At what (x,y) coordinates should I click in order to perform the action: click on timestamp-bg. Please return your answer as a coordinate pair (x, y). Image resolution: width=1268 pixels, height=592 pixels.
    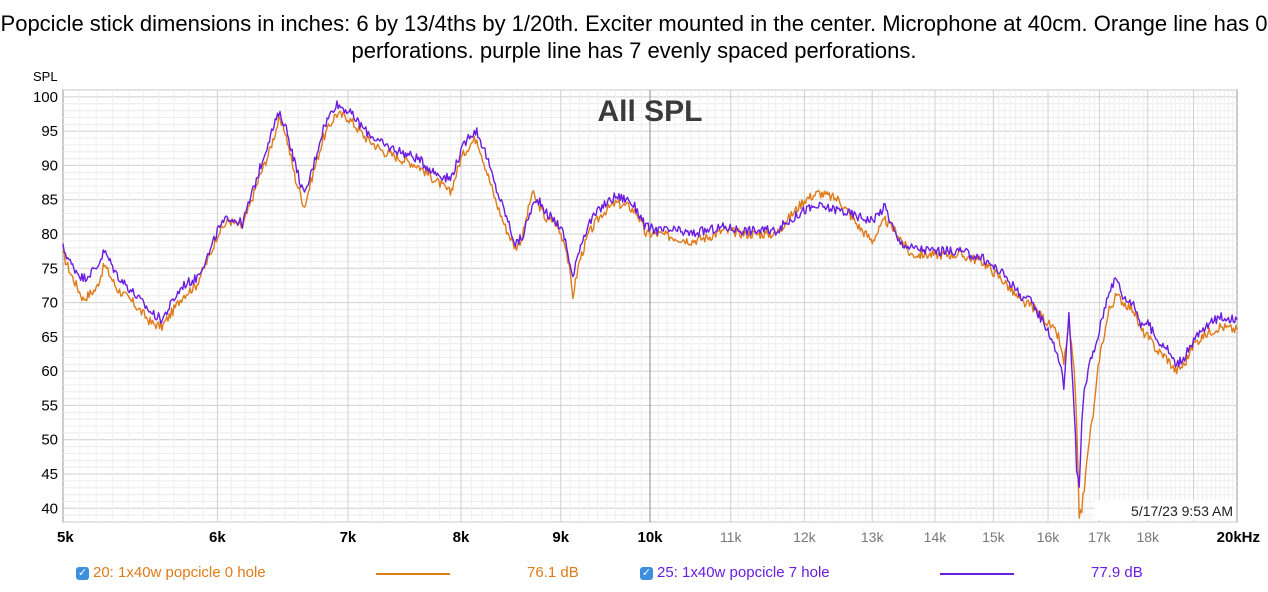
    Looking at the image, I should click on (1165, 510).